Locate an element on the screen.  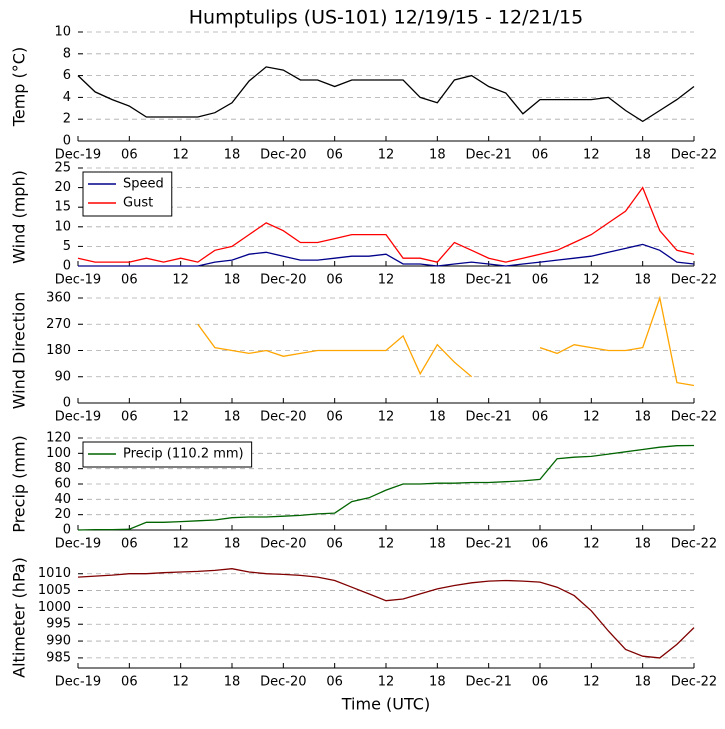
x-axis-label: Time (UTC) is located at coordinates (385, 704).